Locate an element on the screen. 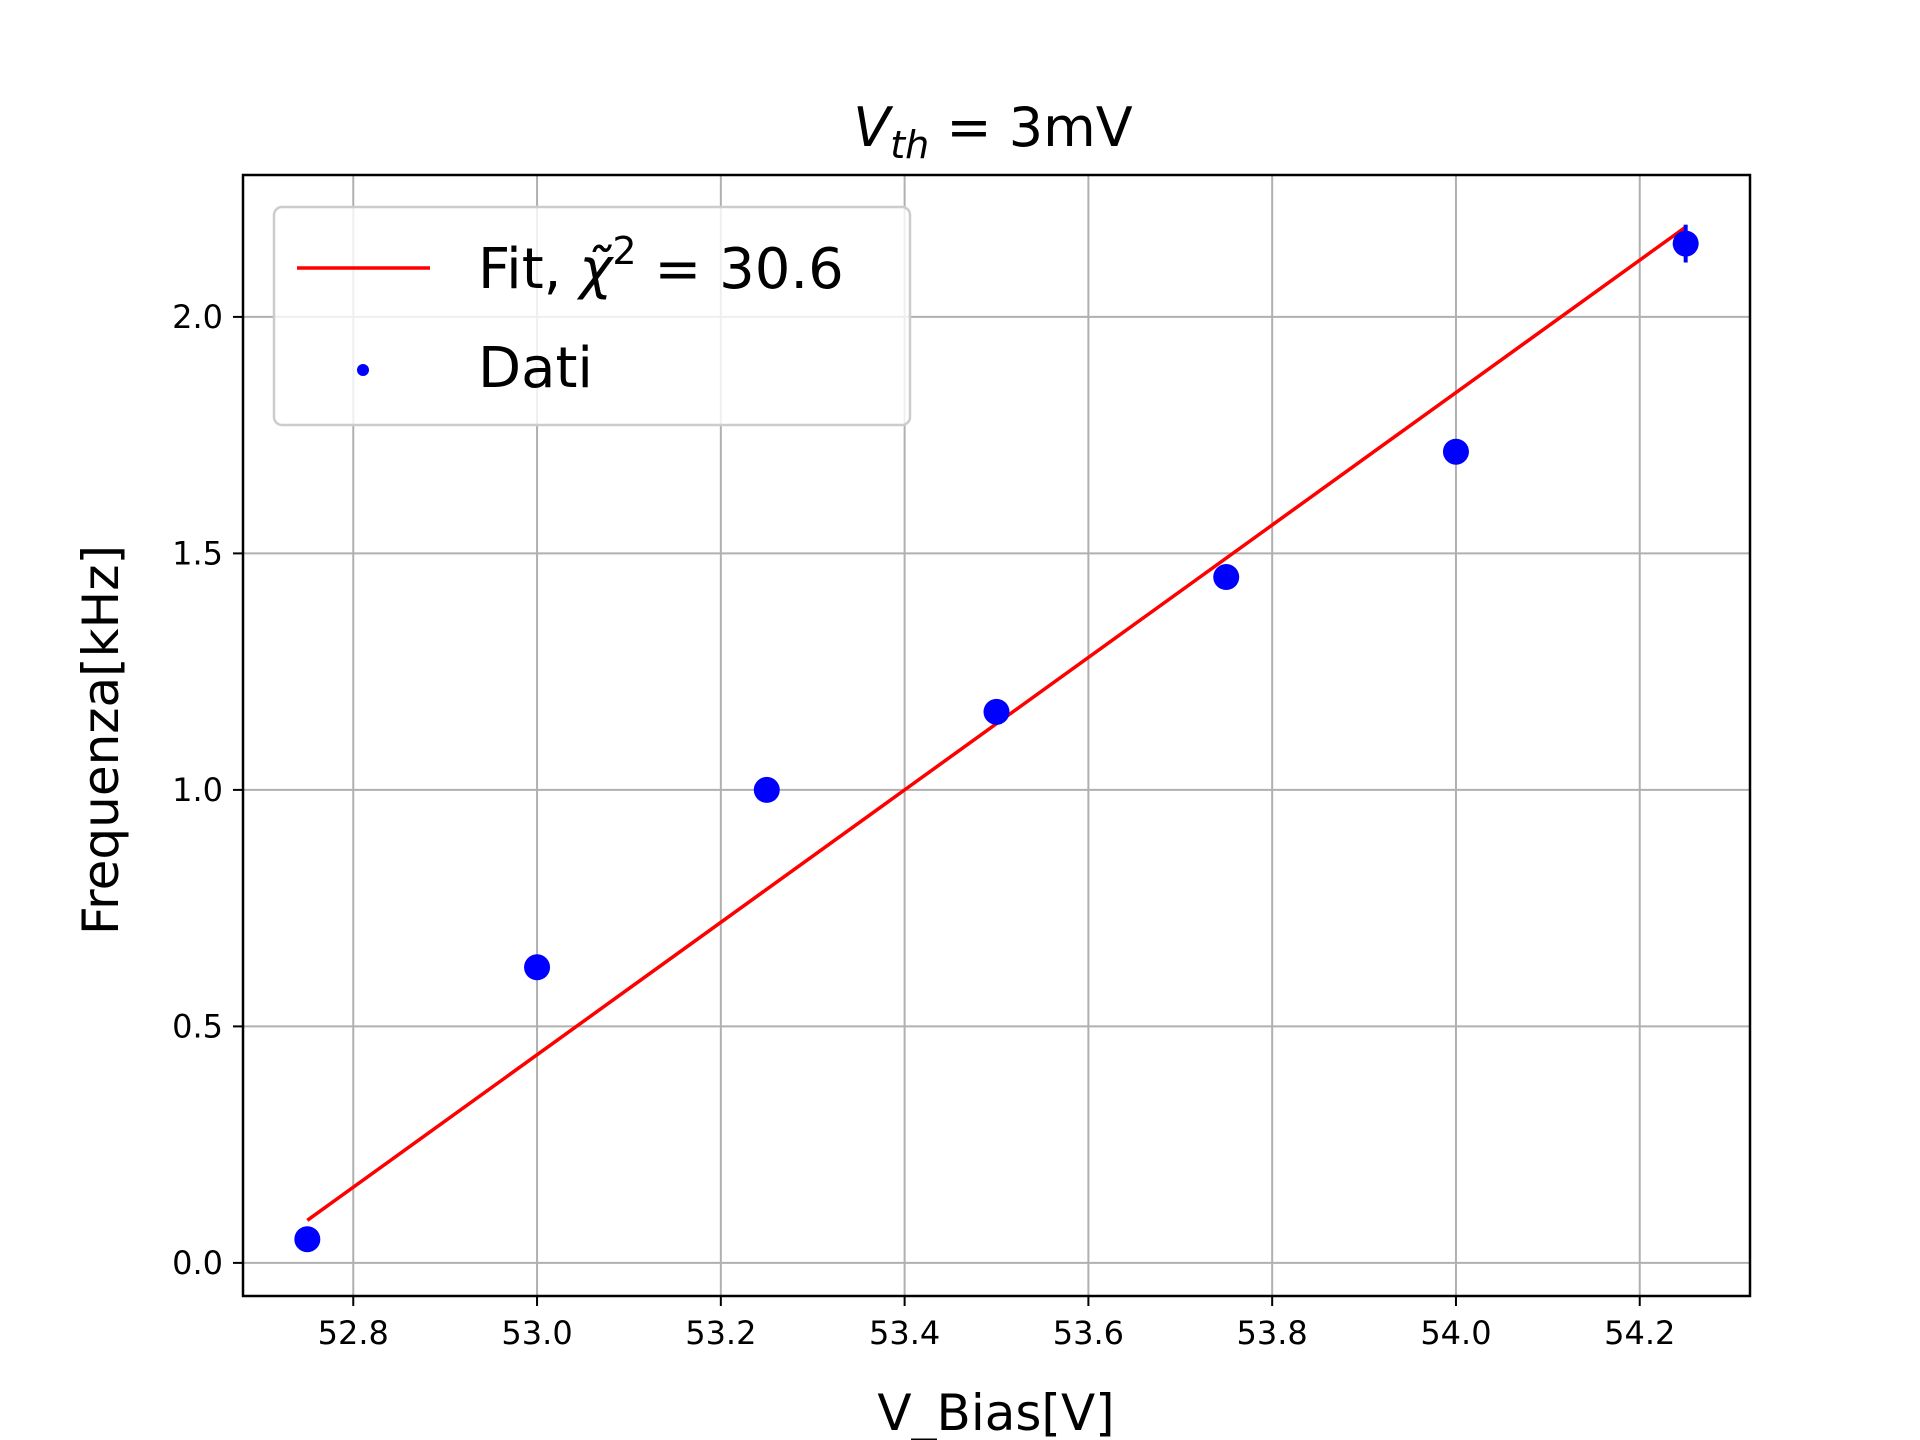  y-axis-label: Frequenza[kHz] is located at coordinates (101, 740).